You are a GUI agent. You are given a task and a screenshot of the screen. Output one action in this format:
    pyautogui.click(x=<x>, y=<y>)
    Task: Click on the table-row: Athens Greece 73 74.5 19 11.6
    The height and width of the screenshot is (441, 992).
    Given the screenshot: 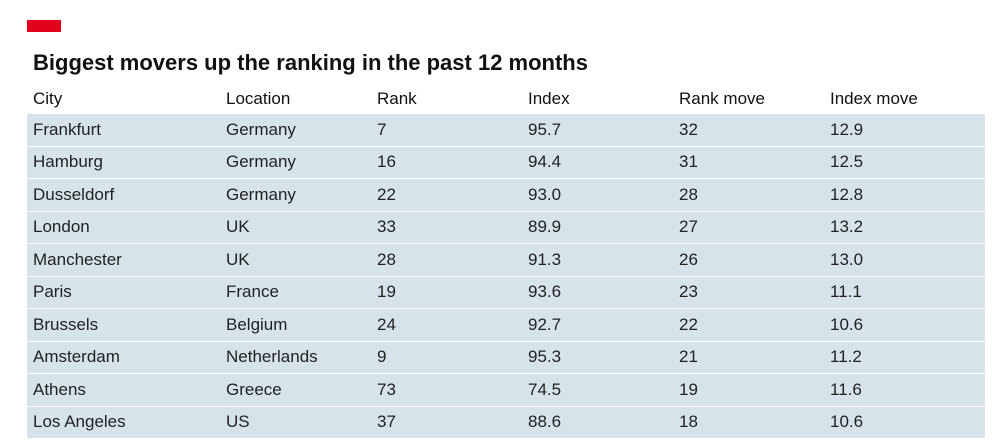 What is the action you would take?
    pyautogui.click(x=506, y=390)
    